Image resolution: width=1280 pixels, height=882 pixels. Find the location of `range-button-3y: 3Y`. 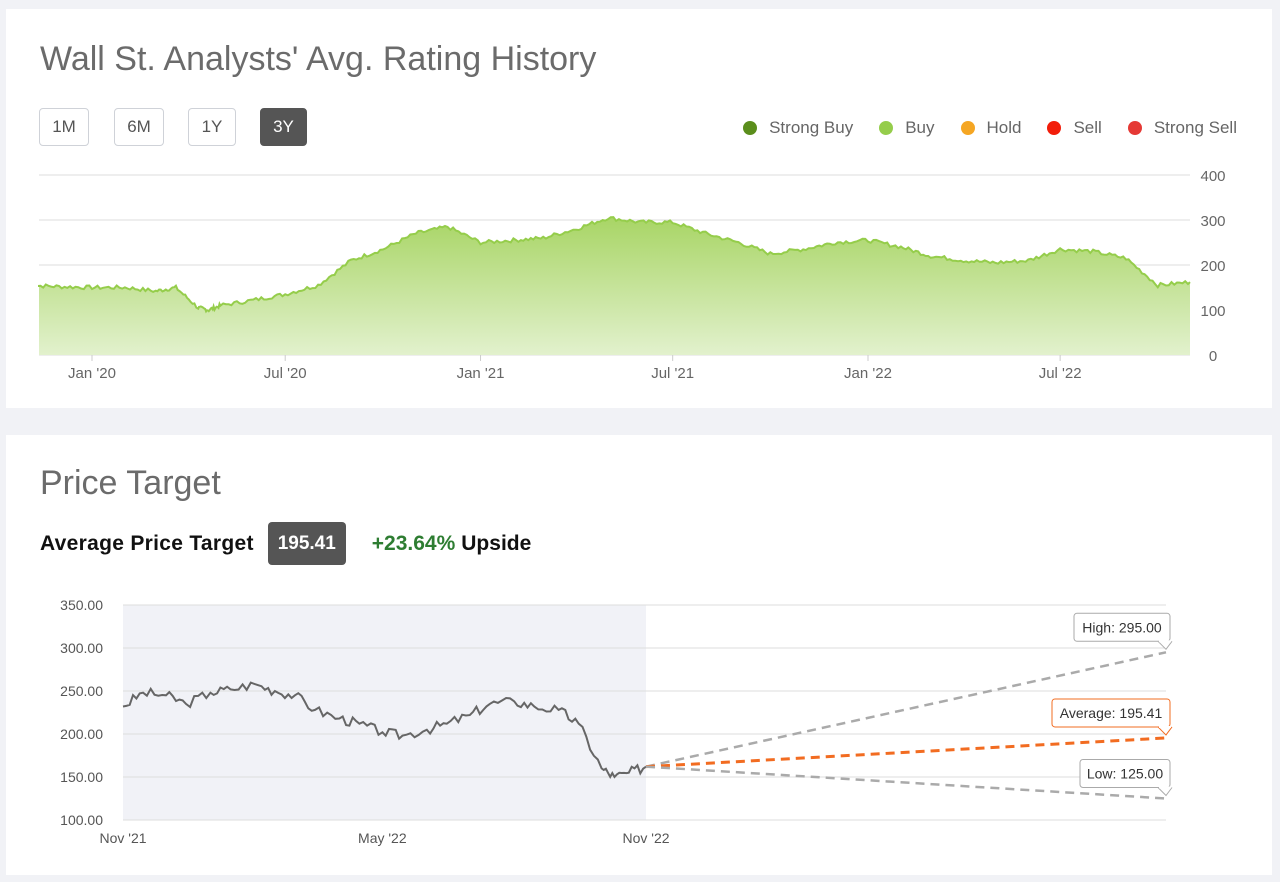

range-button-3y: 3Y is located at coordinates (283, 127).